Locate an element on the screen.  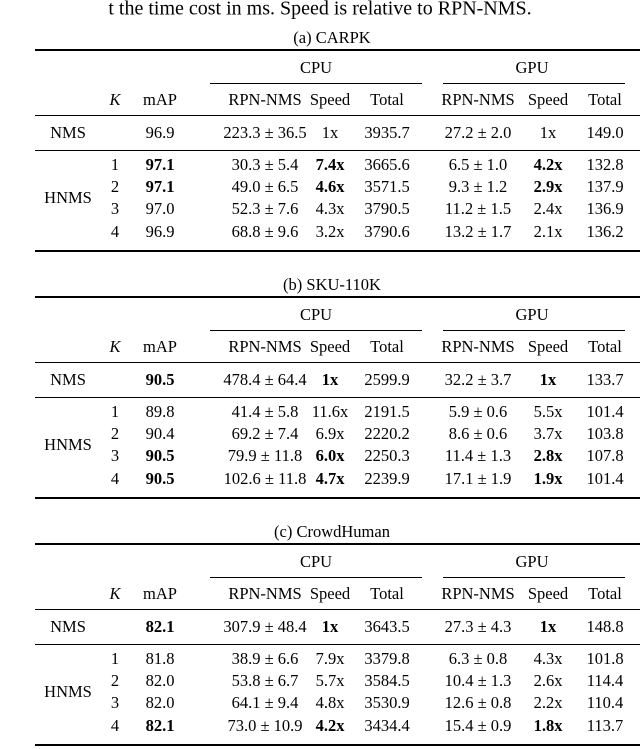
cell: 82.0 is located at coordinates (160, 702).